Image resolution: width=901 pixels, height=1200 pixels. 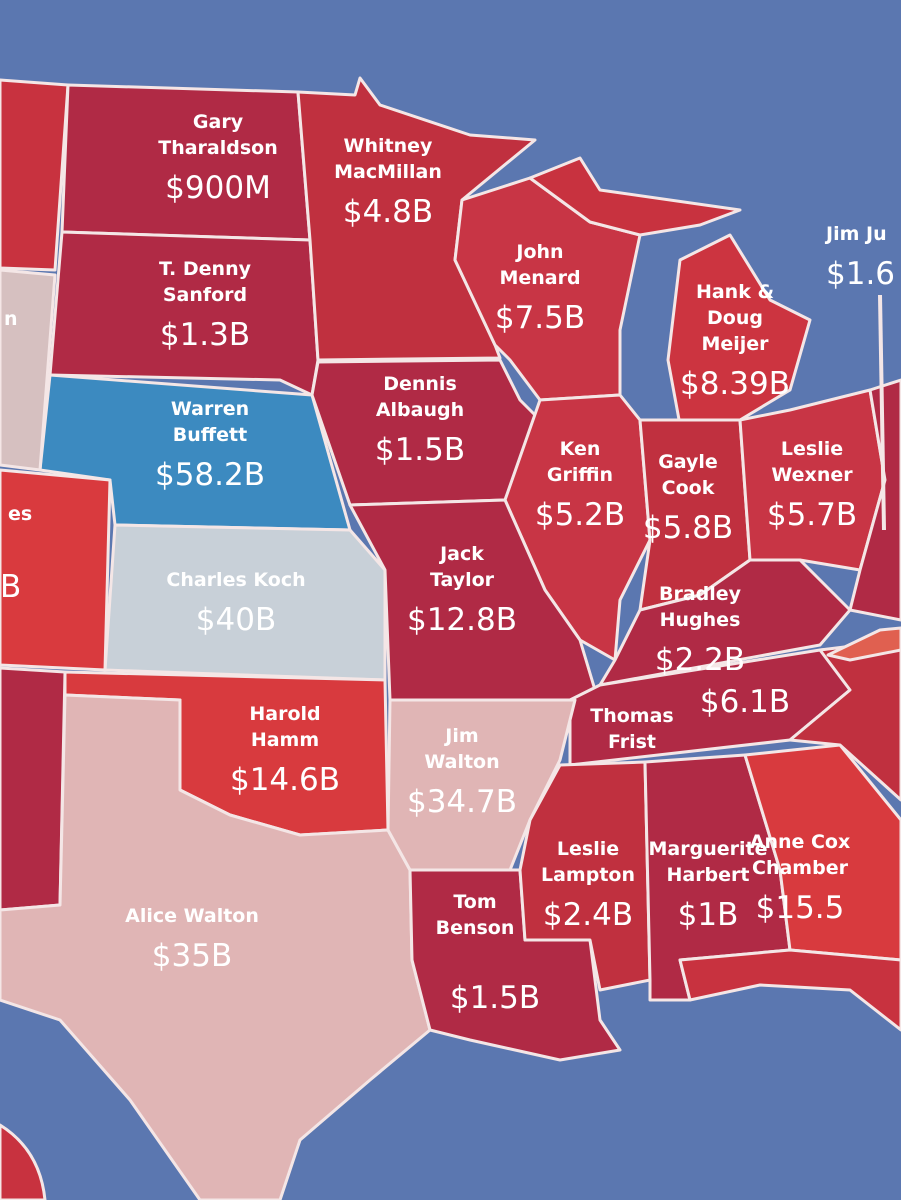 What do you see at coordinates (688, 488) in the screenshot?
I see `billionaire-name: Cook` at bounding box center [688, 488].